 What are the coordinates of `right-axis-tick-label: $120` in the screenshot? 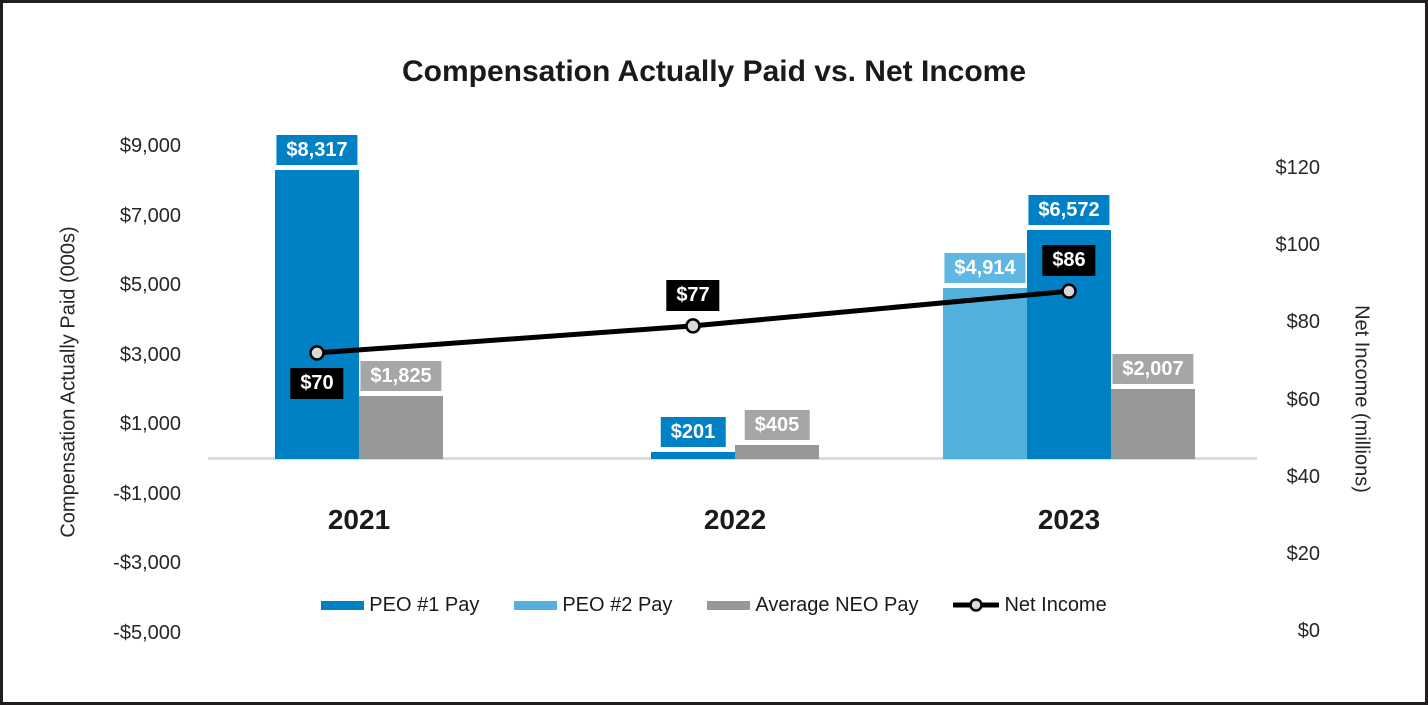 It's located at (1298, 168).